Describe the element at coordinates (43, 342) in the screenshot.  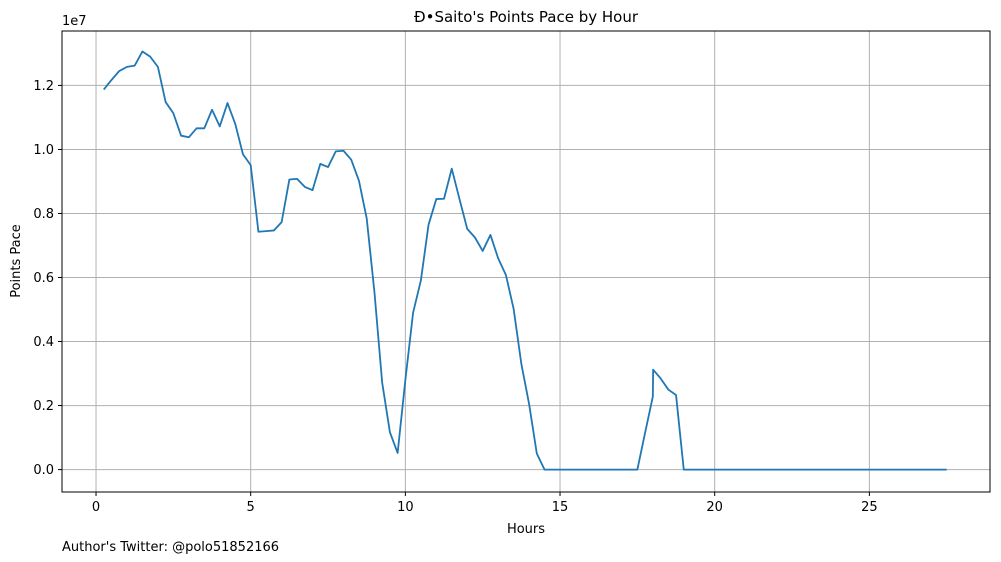
I see `y-tick-label: 0.4` at that location.